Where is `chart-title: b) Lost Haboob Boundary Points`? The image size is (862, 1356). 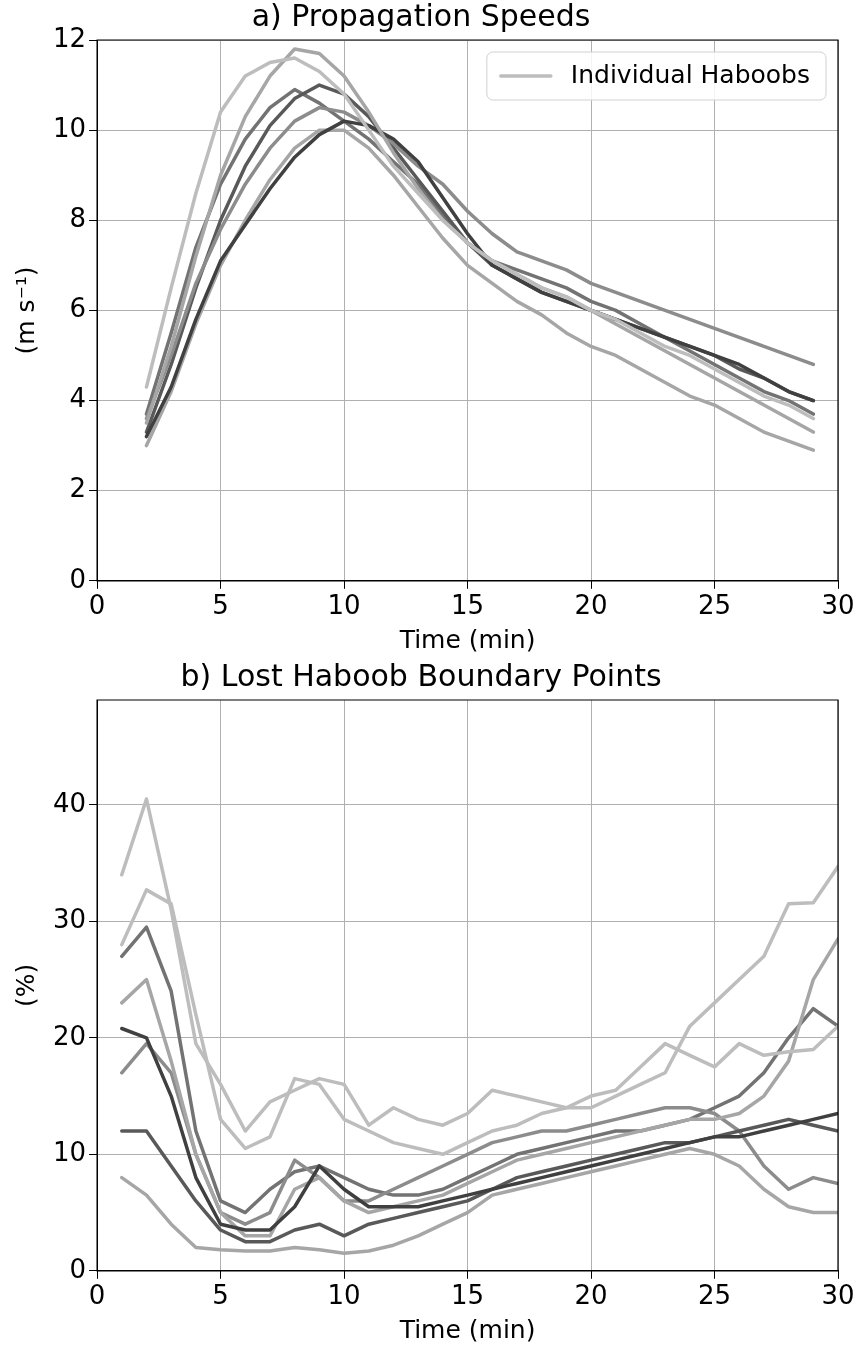 chart-title: b) Lost Haboob Boundary Points is located at coordinates (421, 675).